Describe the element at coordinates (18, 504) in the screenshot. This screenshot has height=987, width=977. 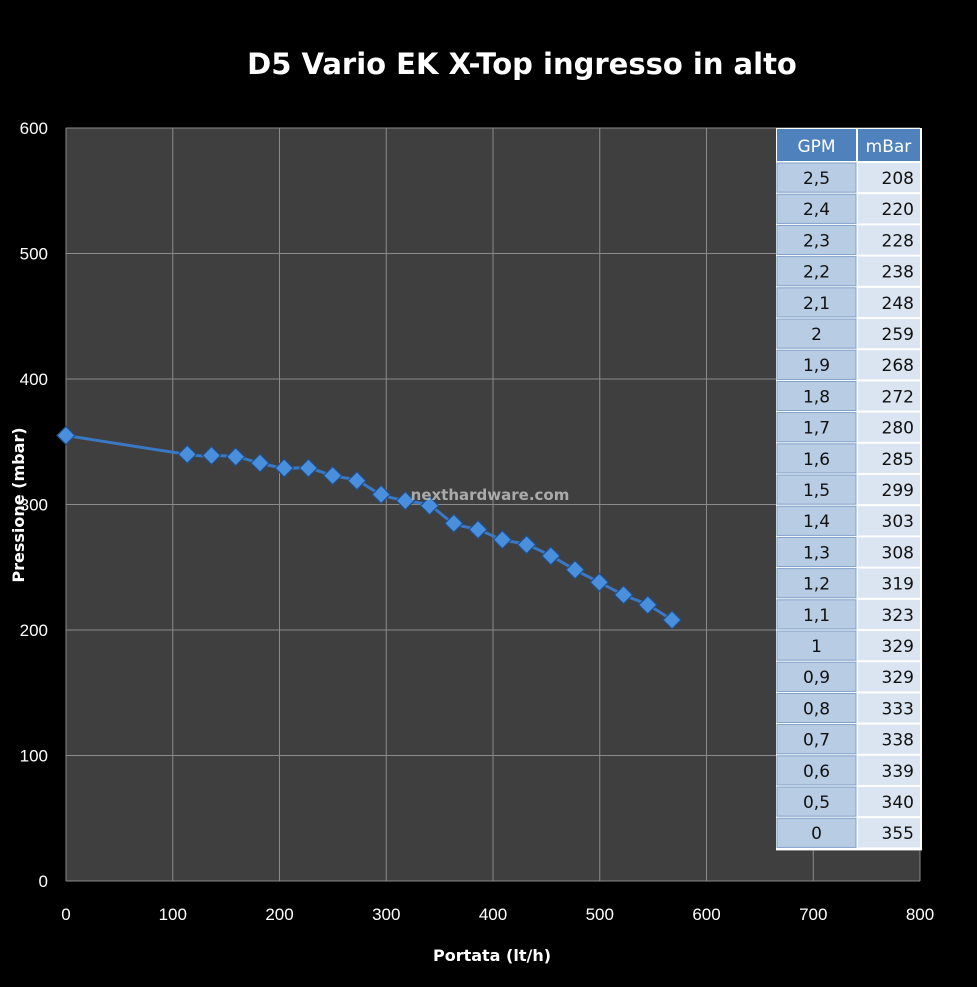
I see `y-axis-label: Pressione (mbar)` at that location.